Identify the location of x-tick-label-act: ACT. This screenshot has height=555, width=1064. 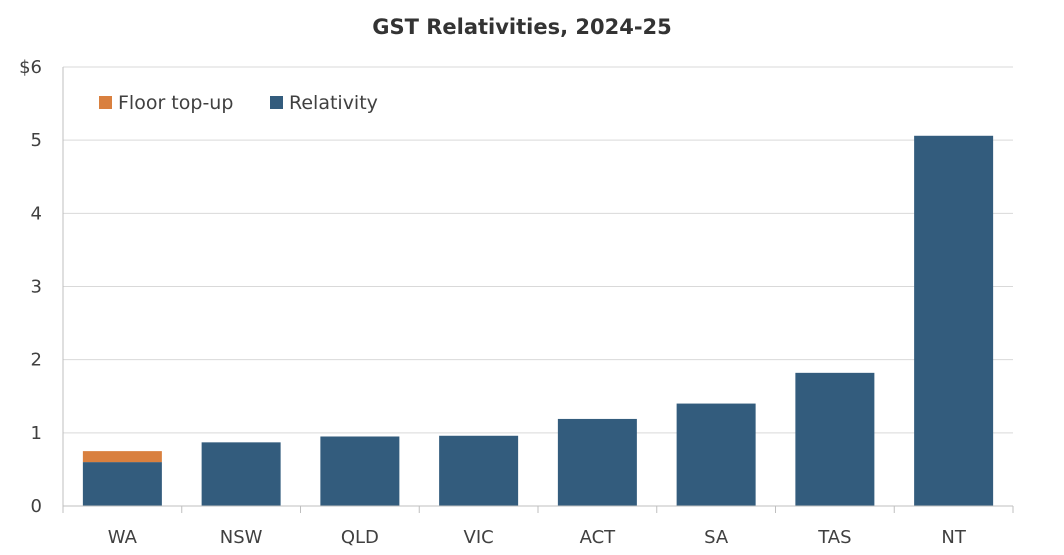
(598, 537).